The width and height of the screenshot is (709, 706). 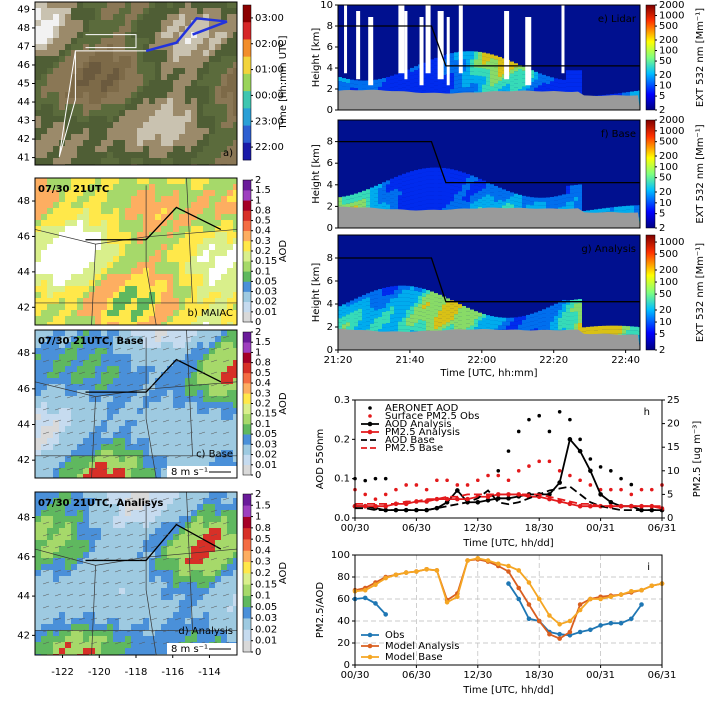 What do you see at coordinates (258, 517) in the screenshot?
I see `colorbar-tick-label: 1` at bounding box center [258, 517].